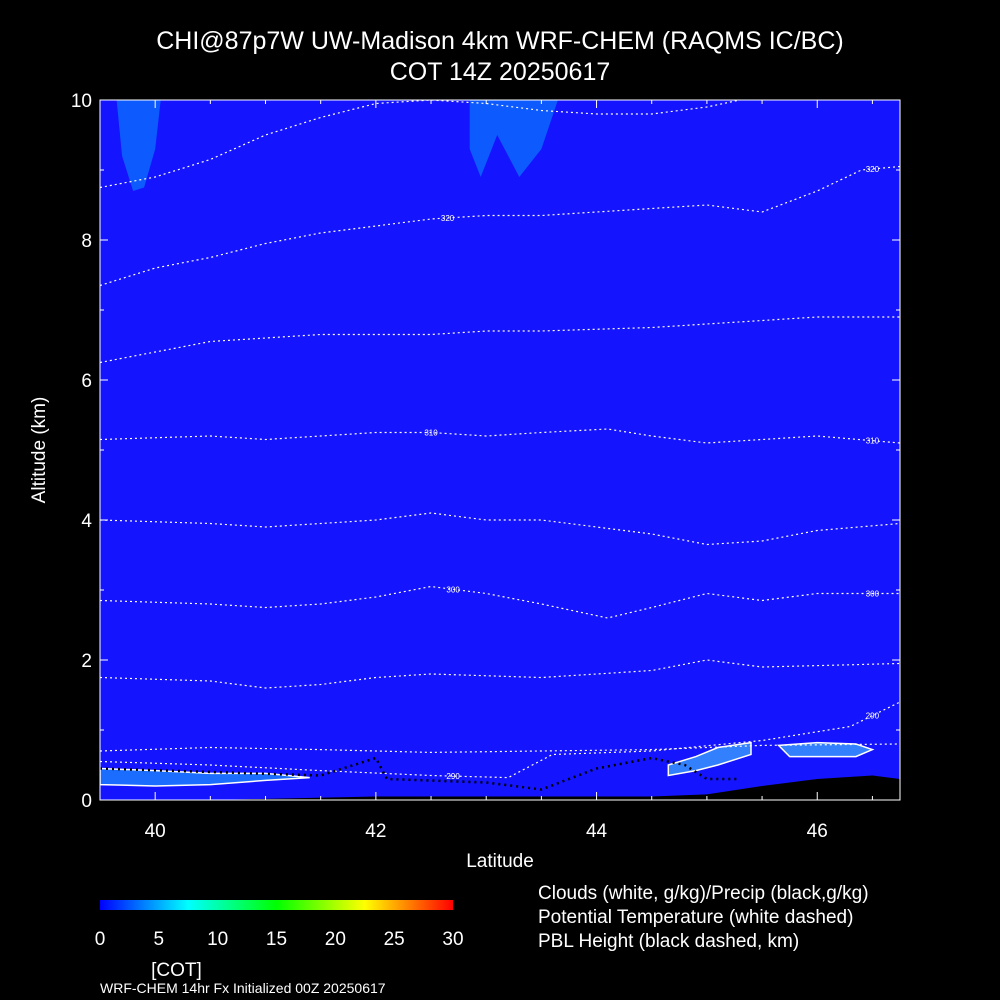 The image size is (1000, 1000). What do you see at coordinates (335, 939) in the screenshot?
I see `colorbar-tick-20: 20` at bounding box center [335, 939].